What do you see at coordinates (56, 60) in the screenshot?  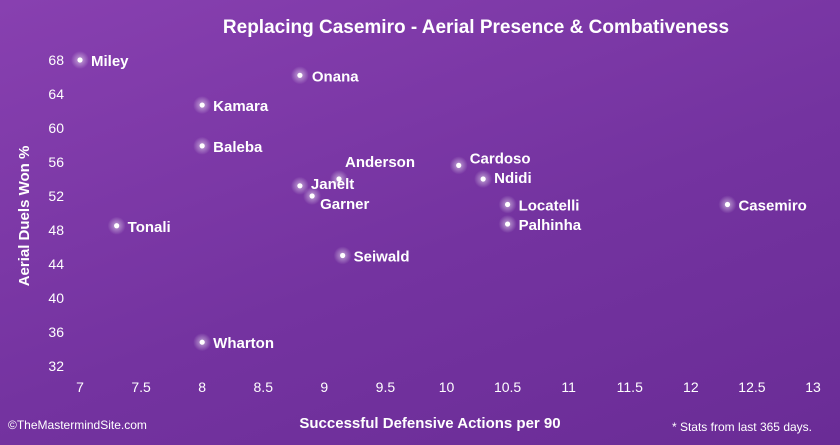 I see `y-tick-label: 68` at bounding box center [56, 60].